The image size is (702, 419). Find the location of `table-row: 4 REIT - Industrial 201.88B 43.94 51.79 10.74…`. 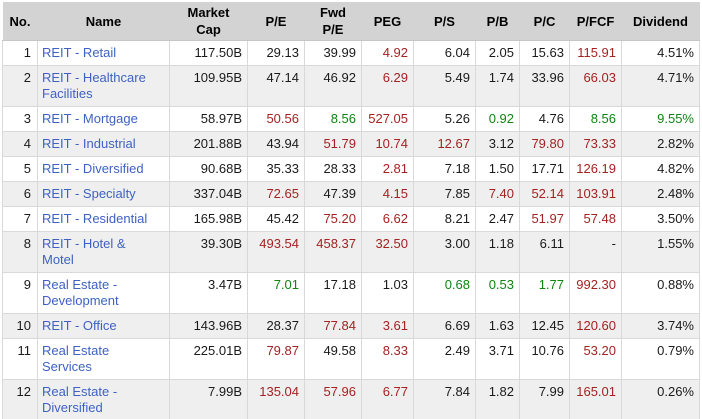

table-row: 4 REIT - Industrial 201.88B 43.94 51.79 10.74… is located at coordinates (351, 144).